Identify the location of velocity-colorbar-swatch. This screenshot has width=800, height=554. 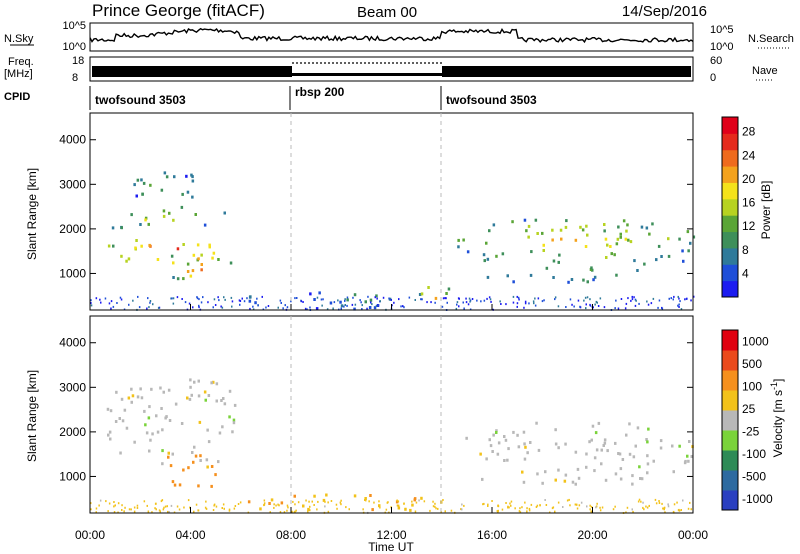
(730, 380).